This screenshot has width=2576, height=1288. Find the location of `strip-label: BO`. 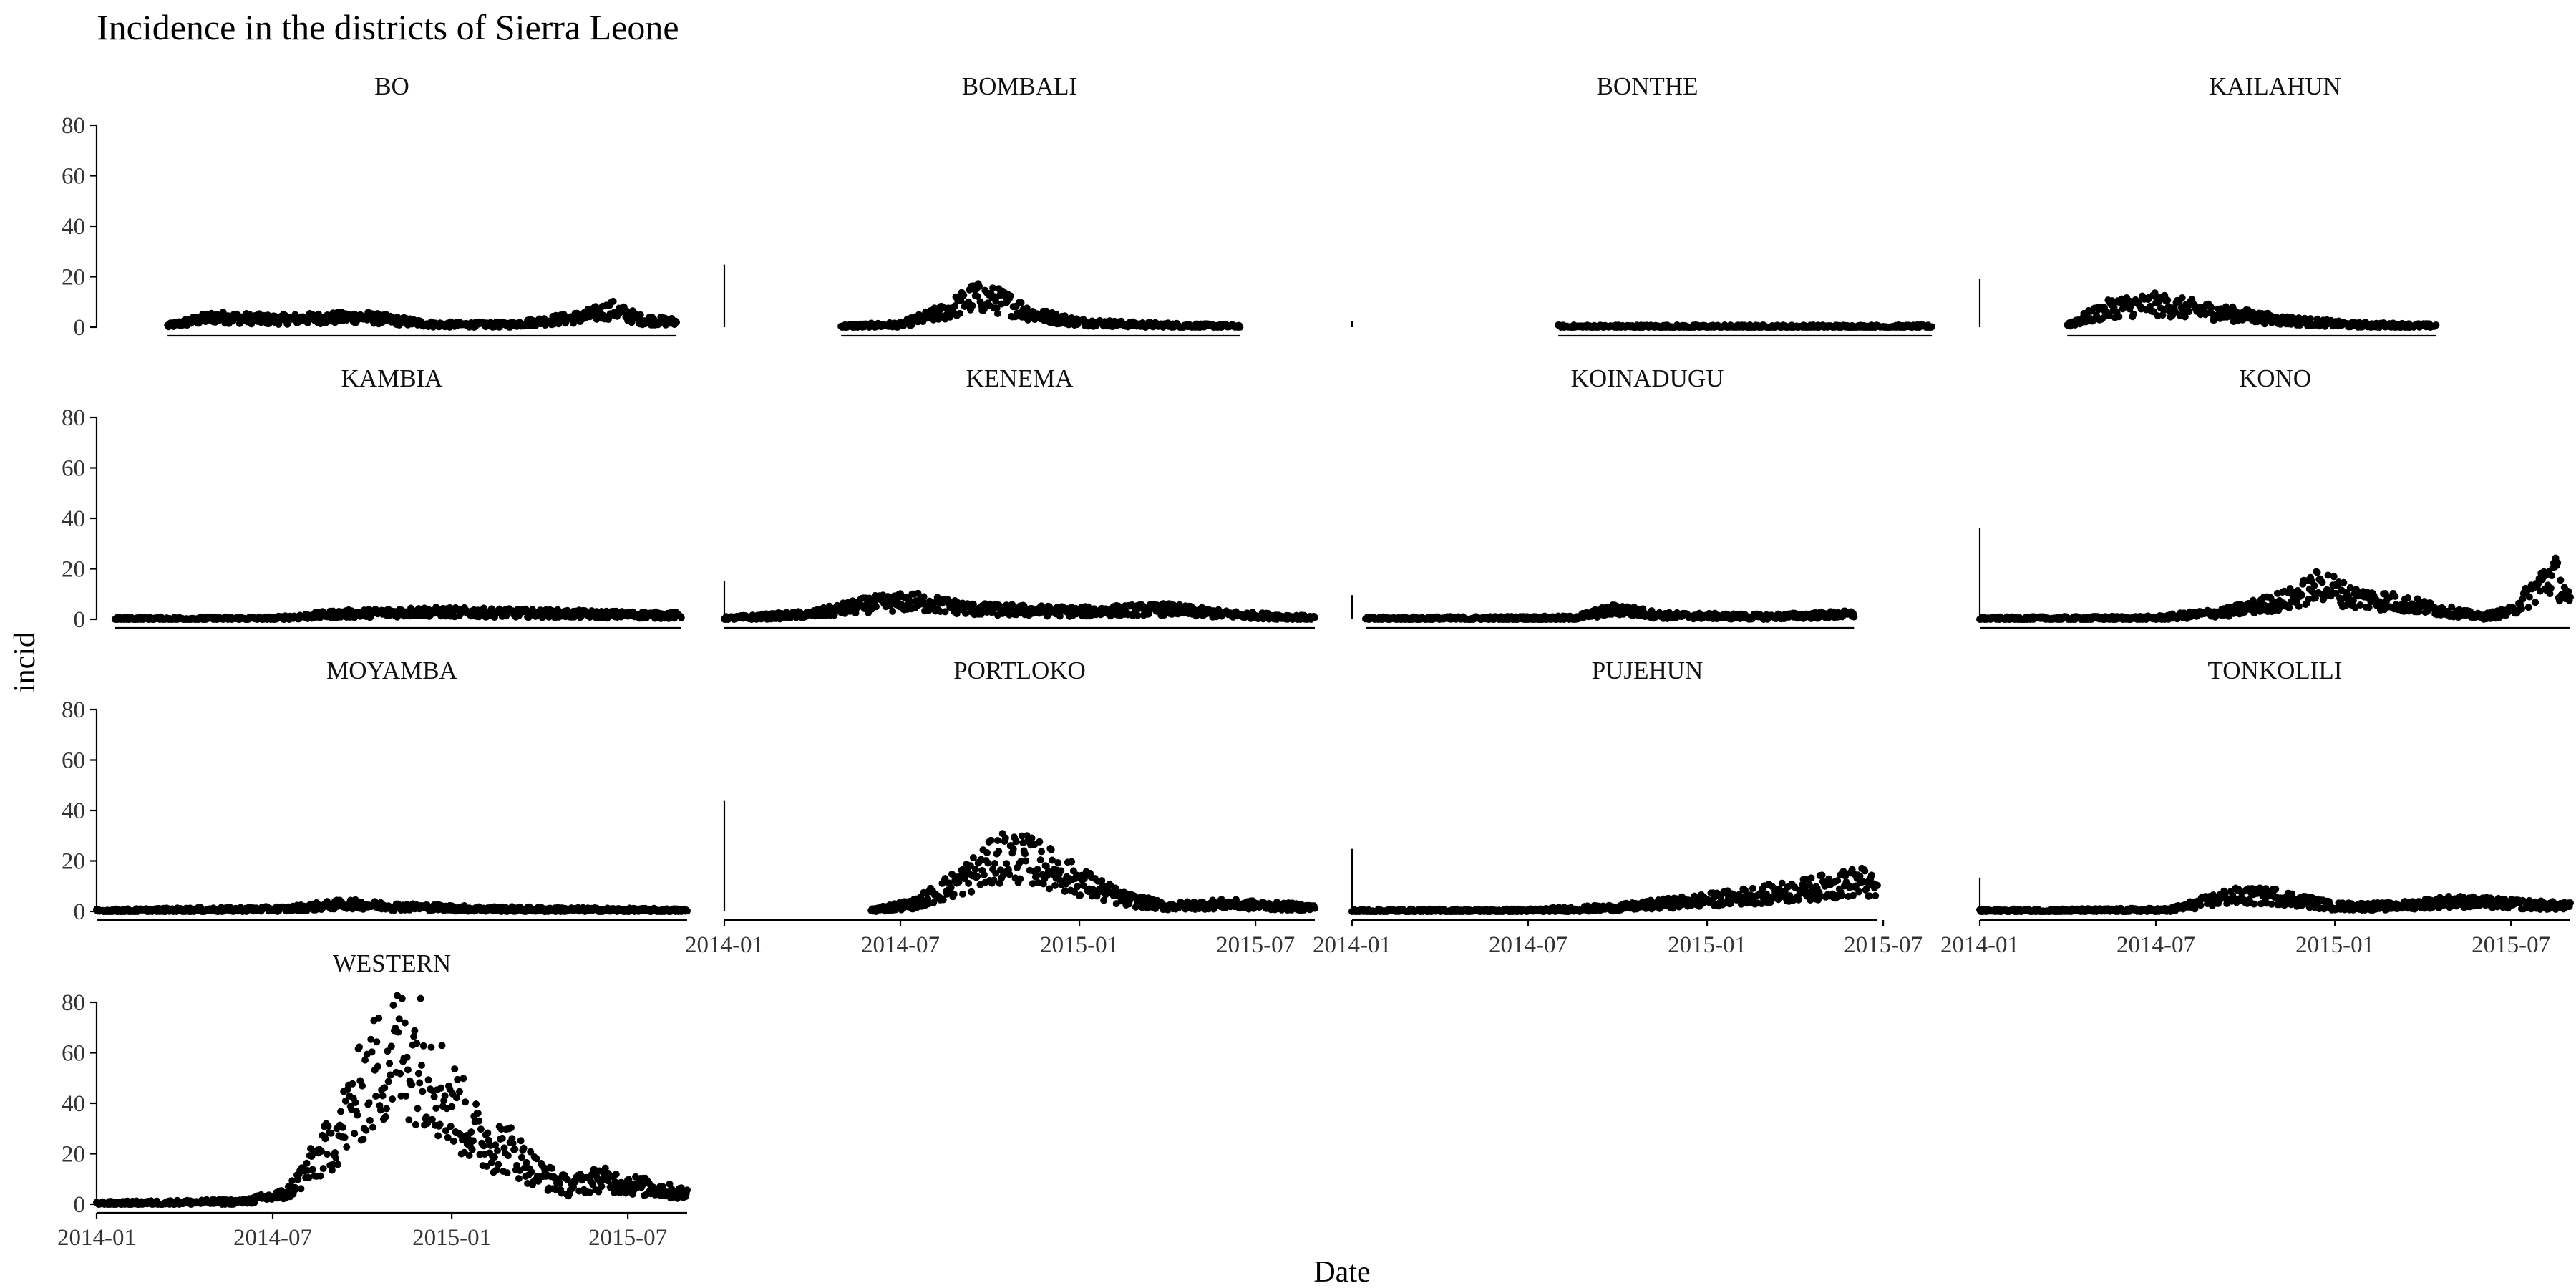

strip-label: BO is located at coordinates (391, 86).